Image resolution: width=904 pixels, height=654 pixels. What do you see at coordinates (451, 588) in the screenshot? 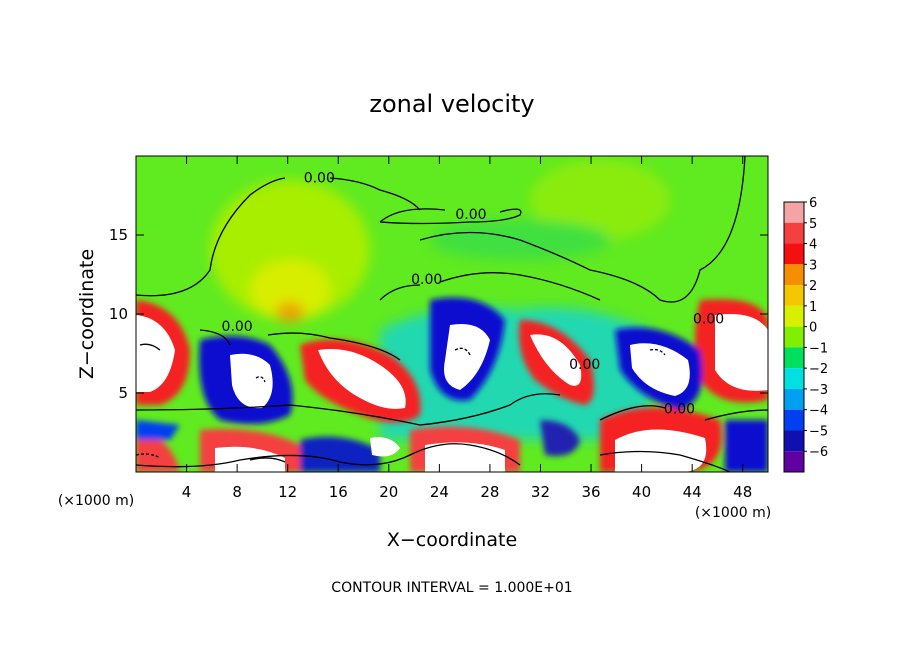
I see `contour-interval-note: CONTOUR INTERVAL = 1.000E+01` at bounding box center [451, 588].